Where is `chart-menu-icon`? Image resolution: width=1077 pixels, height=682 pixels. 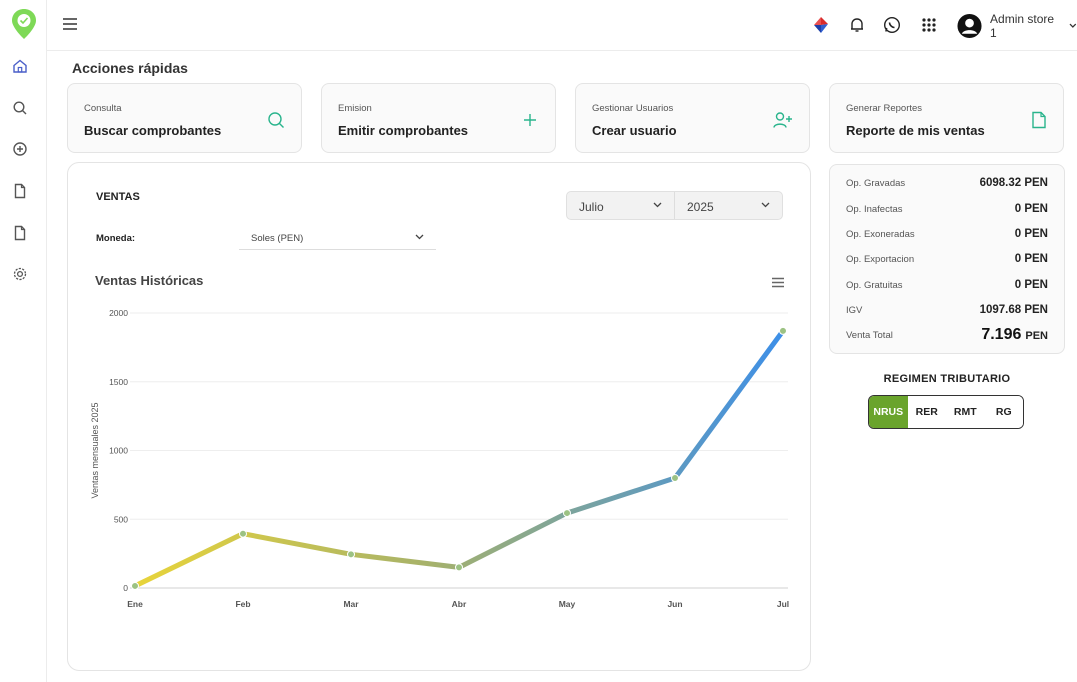 chart-menu-icon is located at coordinates (778, 284).